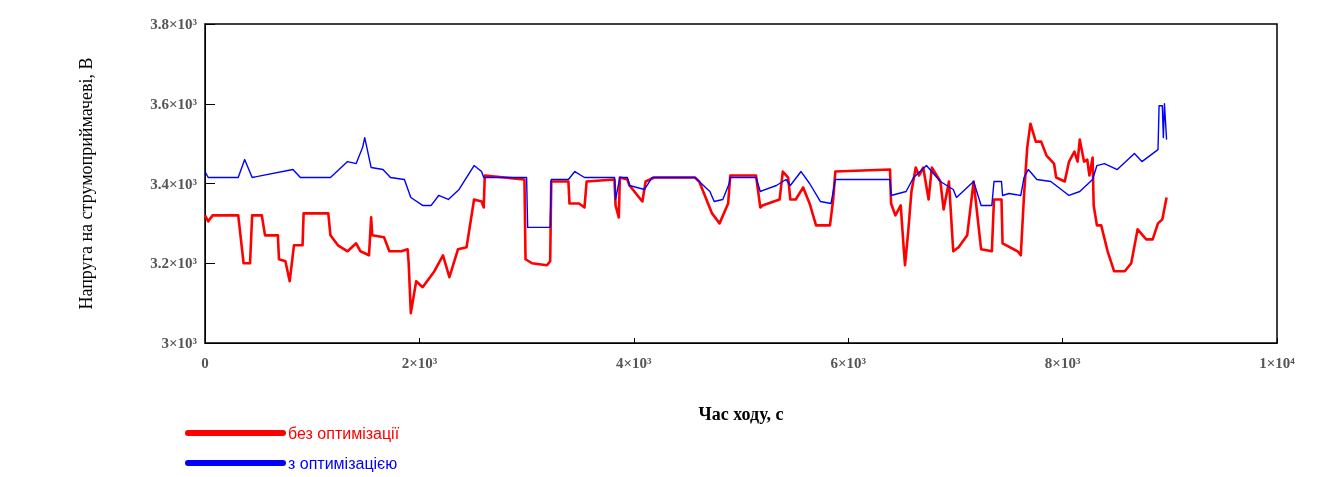 Image resolution: width=1323 pixels, height=477 pixels. Describe the element at coordinates (1062, 362) in the screenshot. I see `x-tick-label: 8×10³` at that location.